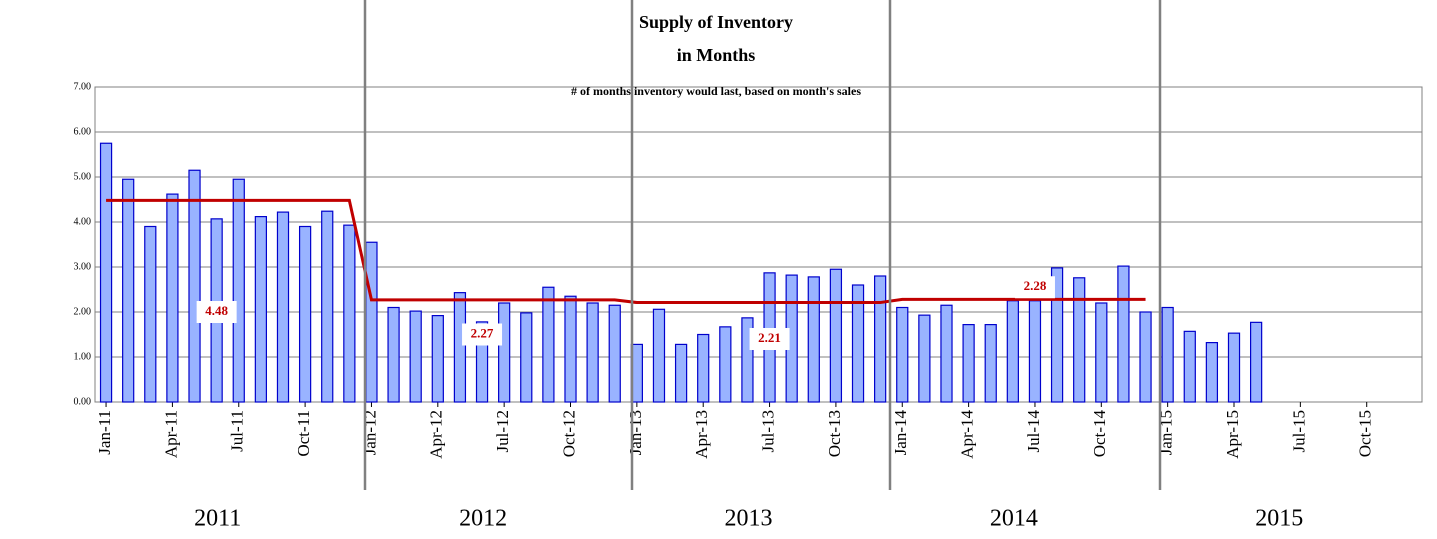 Image resolution: width=1437 pixels, height=539 pixels. Describe the element at coordinates (217, 519) in the screenshot. I see `year-label: 2011` at that location.